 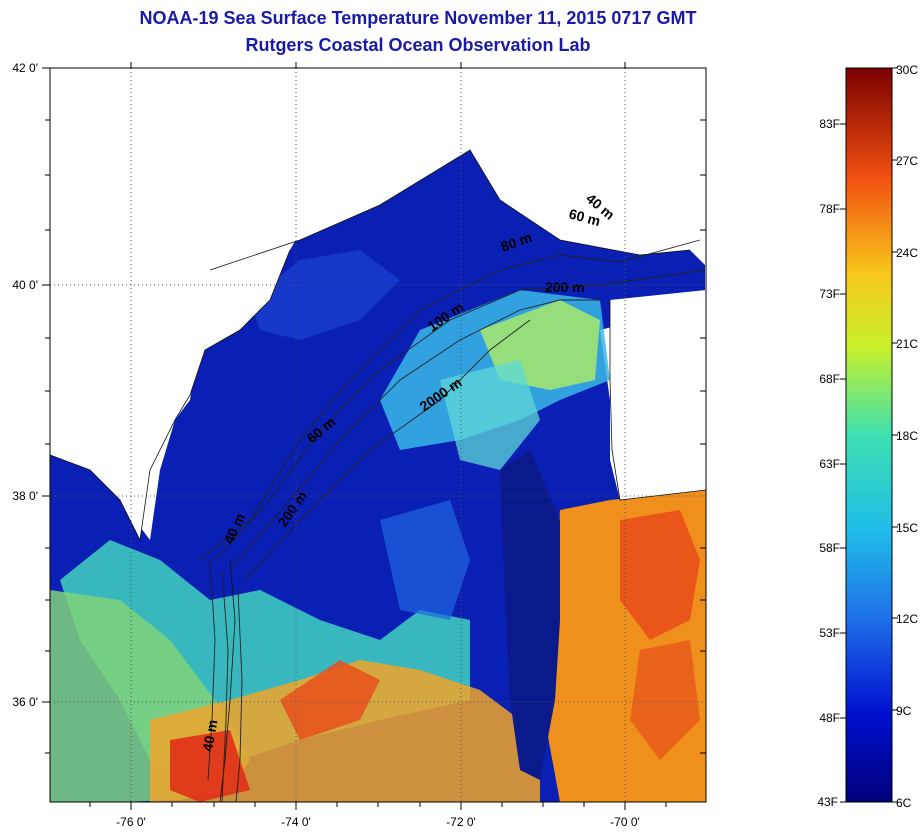 I want to click on celsius-label: 24C, so click(x=907, y=253).